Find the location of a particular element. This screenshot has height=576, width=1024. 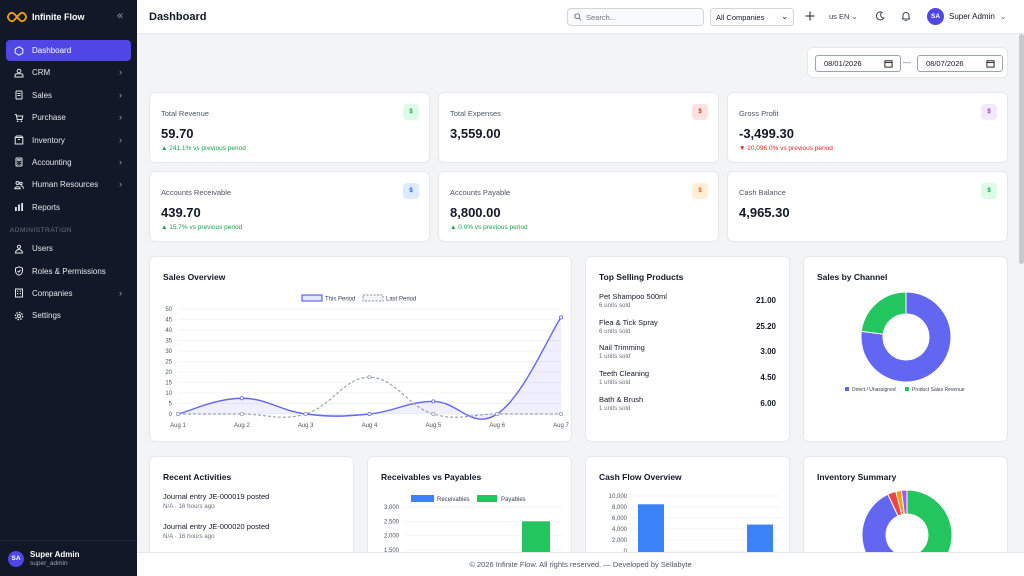

kpi-delta: ▲ 0.0% vs previous period is located at coordinates (489, 227).